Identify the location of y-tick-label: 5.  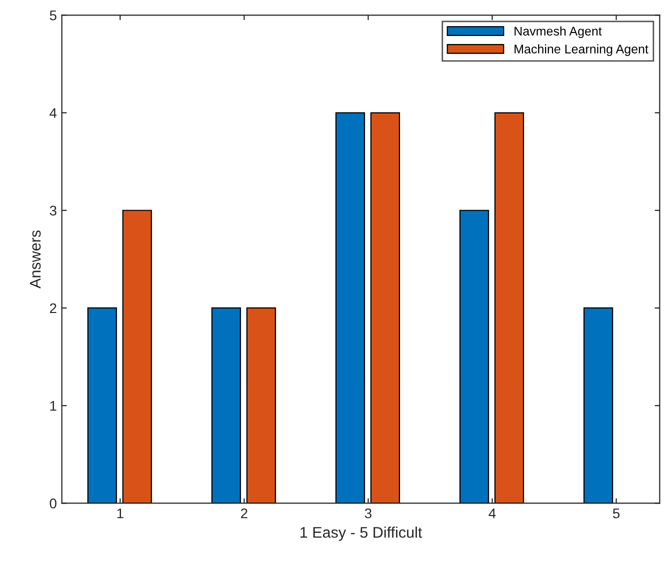
(53, 15).